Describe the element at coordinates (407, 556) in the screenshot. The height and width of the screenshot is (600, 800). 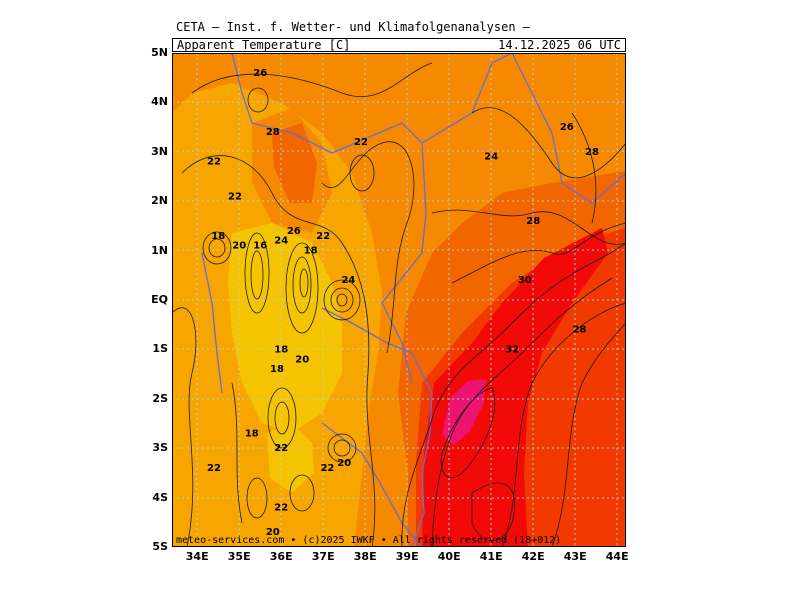
I see `lon-label: 39E` at that location.